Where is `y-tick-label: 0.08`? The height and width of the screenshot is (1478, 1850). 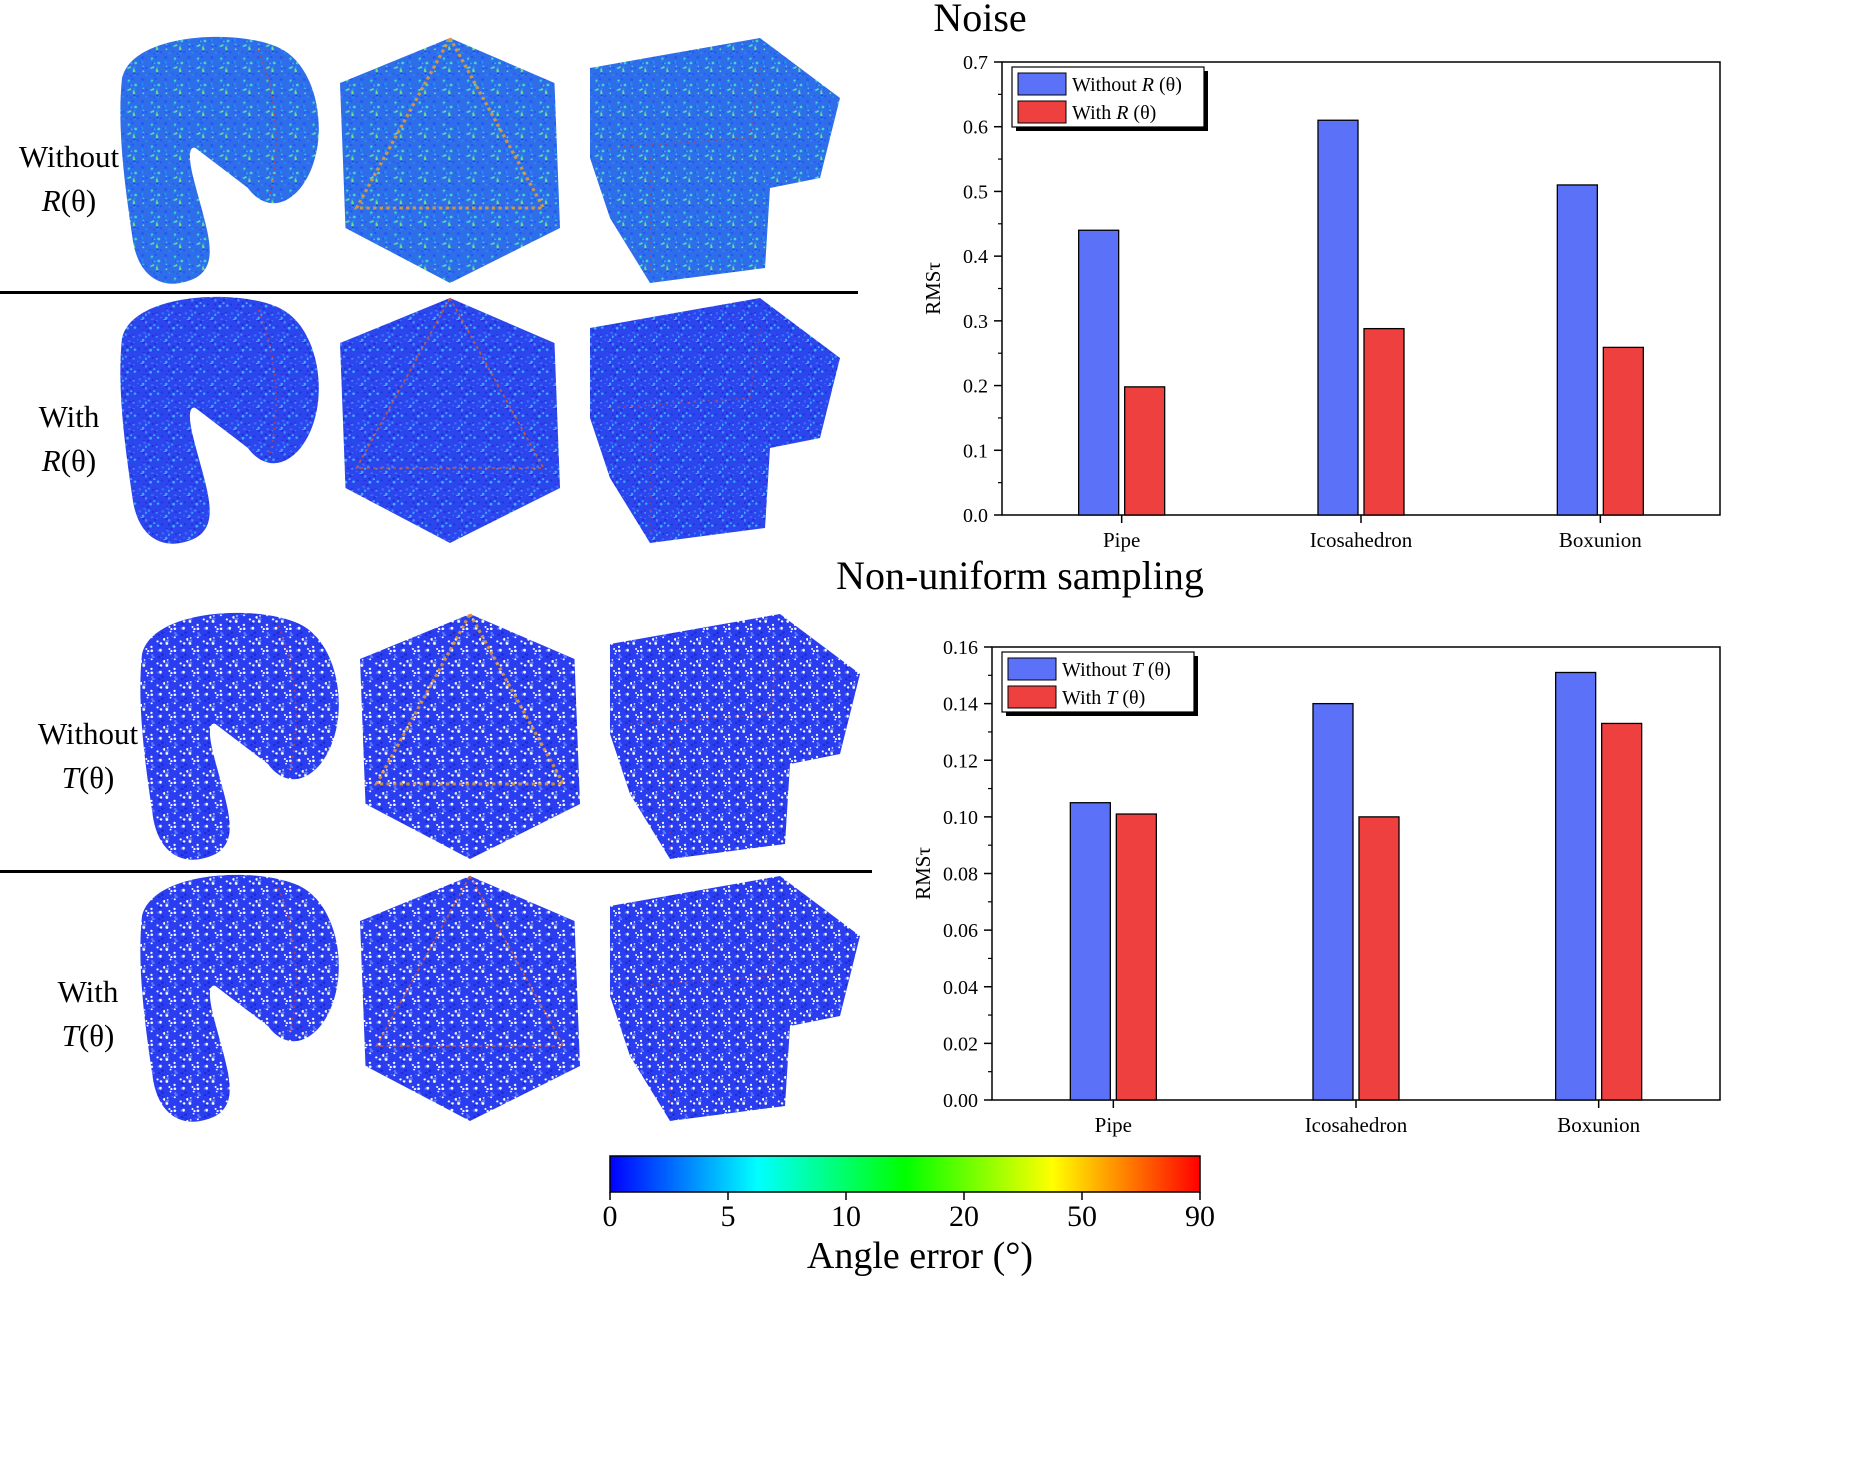
y-tick-label: 0.08 is located at coordinates (960, 875).